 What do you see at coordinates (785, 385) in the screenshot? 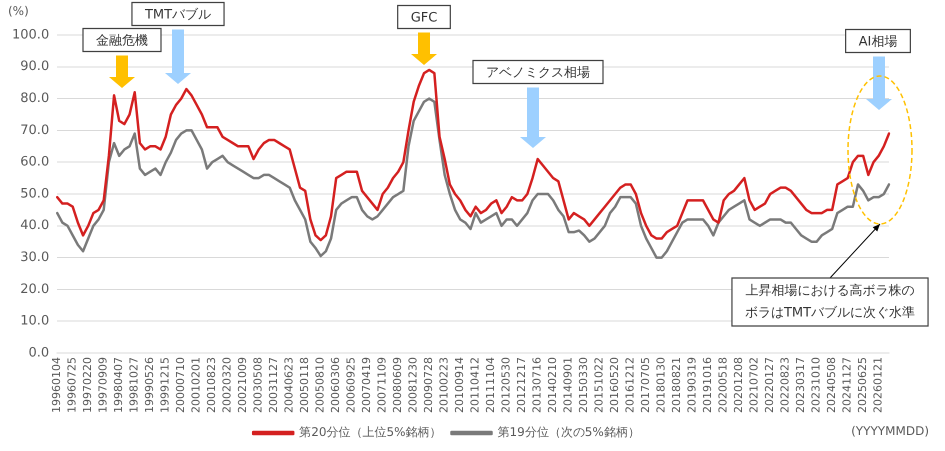
I see `x-tick-label: 20220823` at bounding box center [785, 385].